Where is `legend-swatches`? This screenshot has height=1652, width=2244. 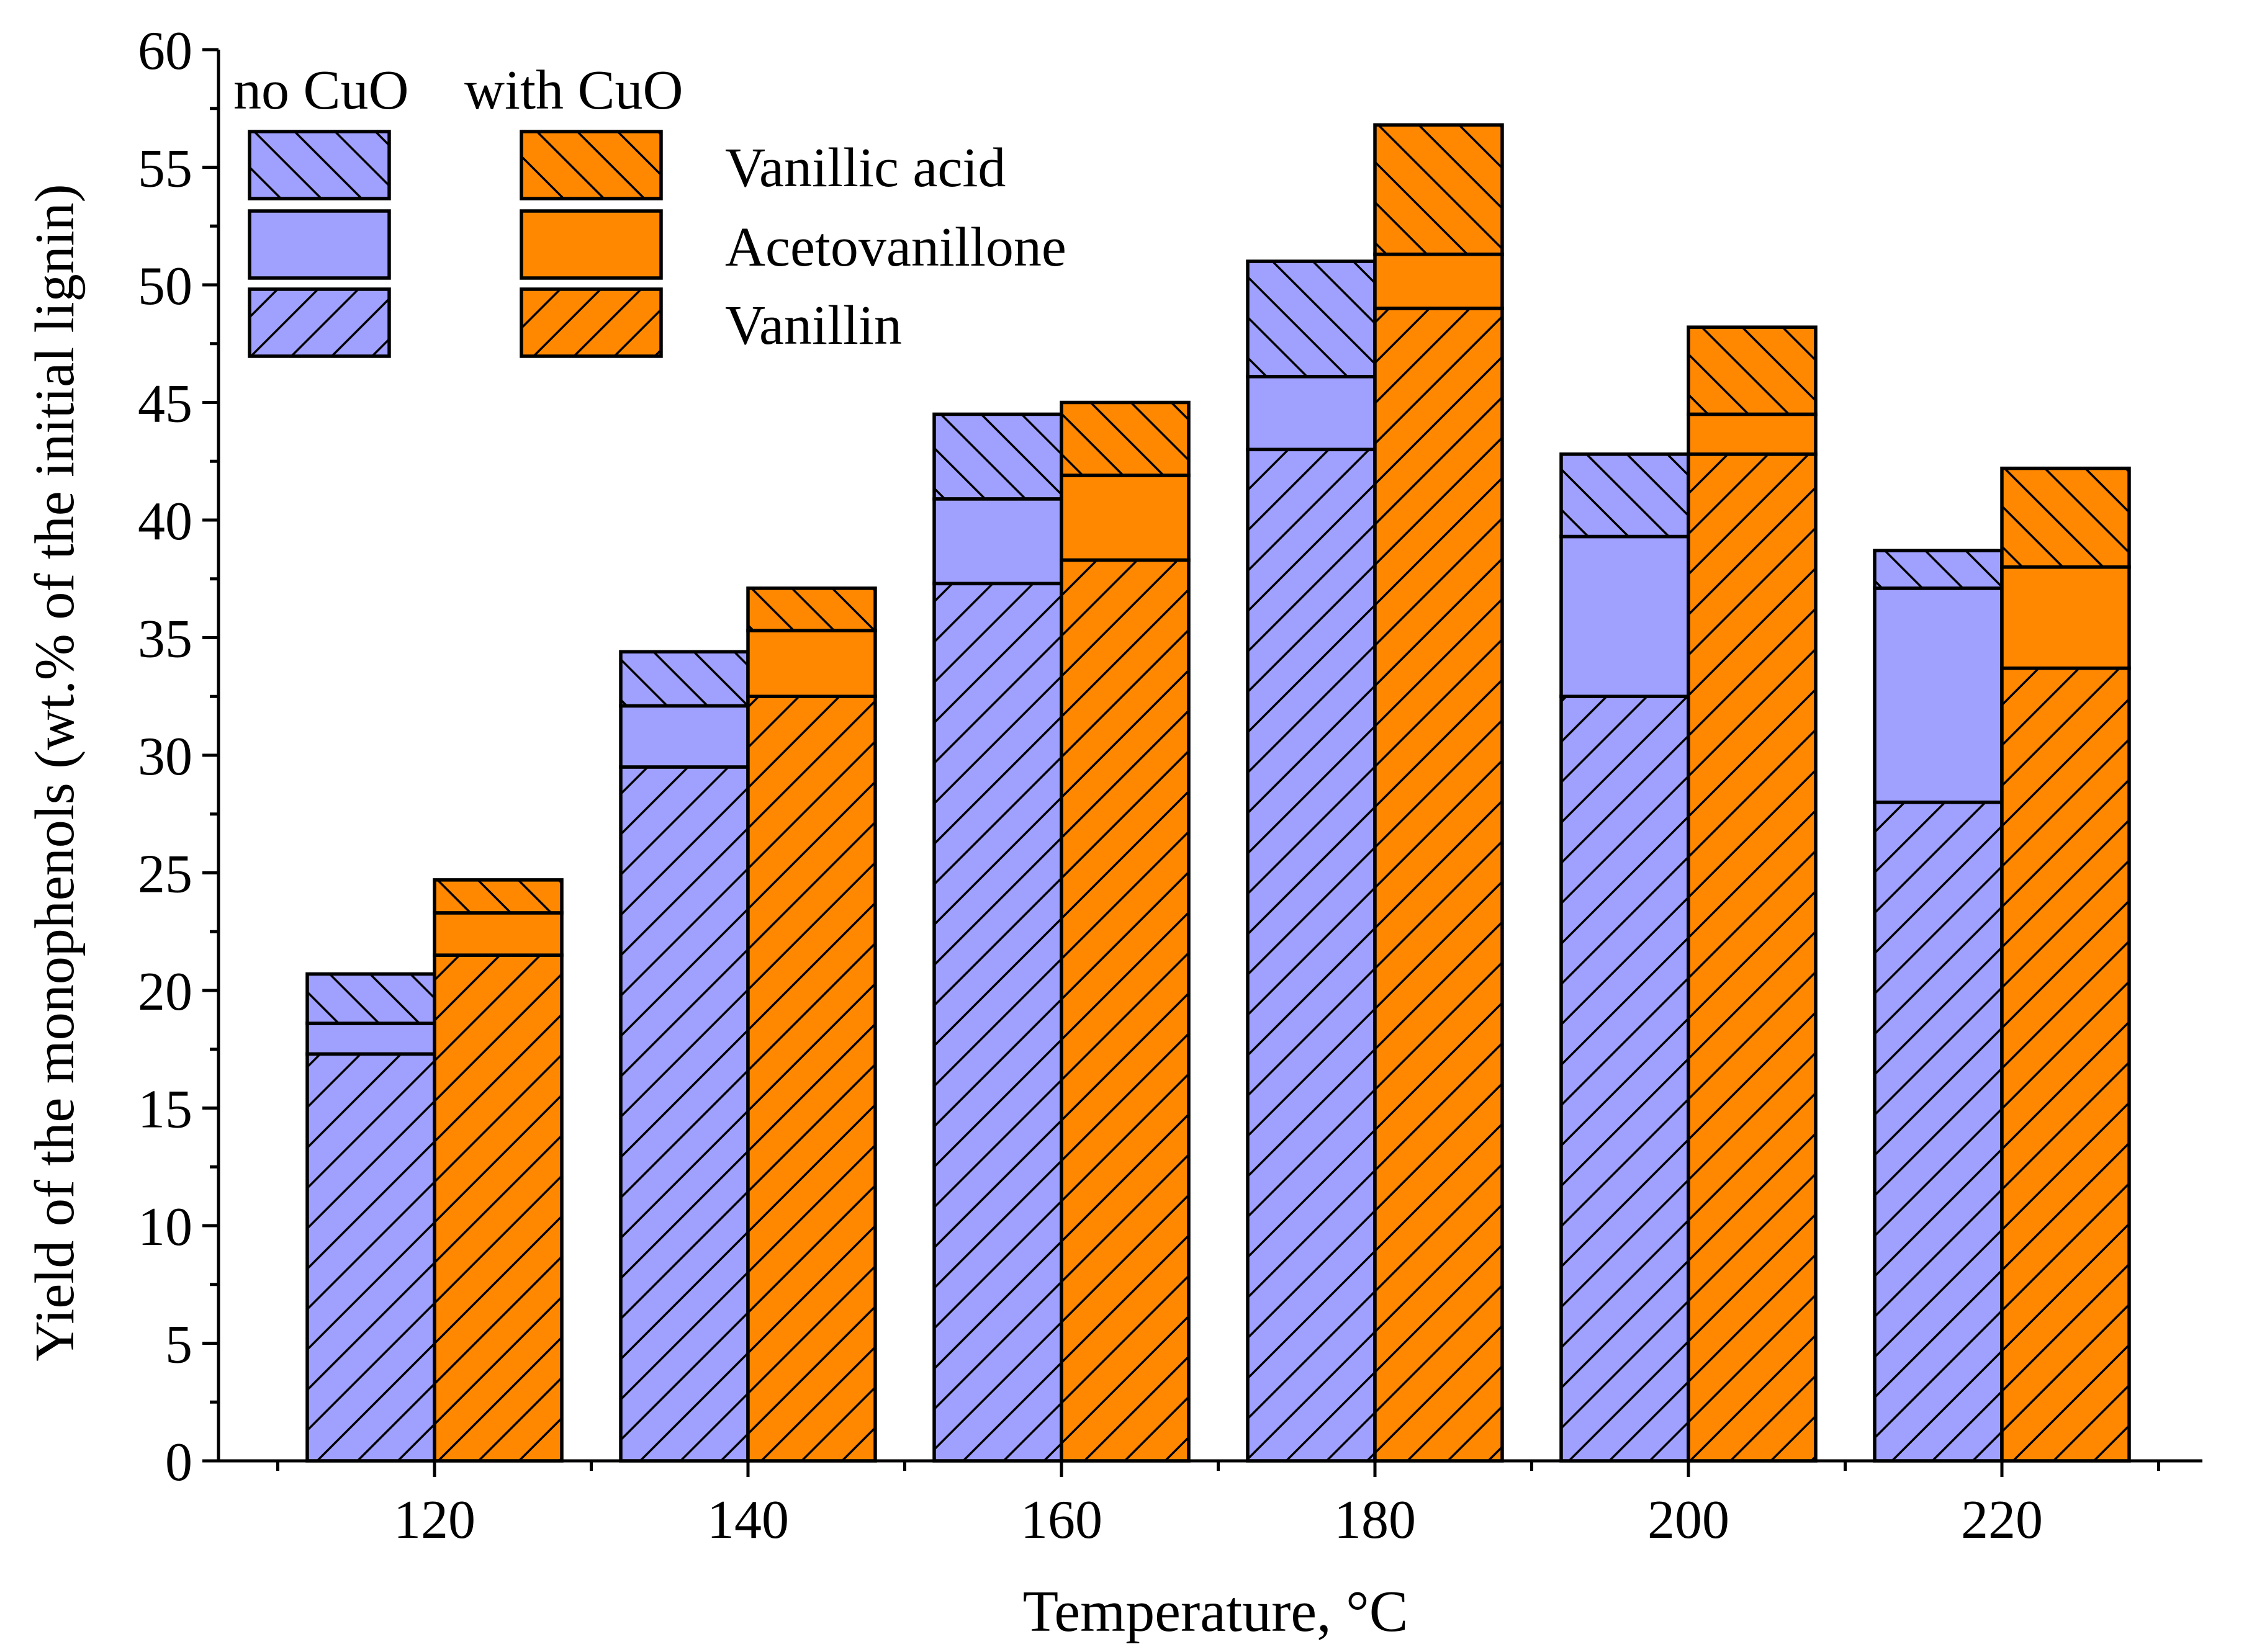
legend-swatches is located at coordinates (456, 244).